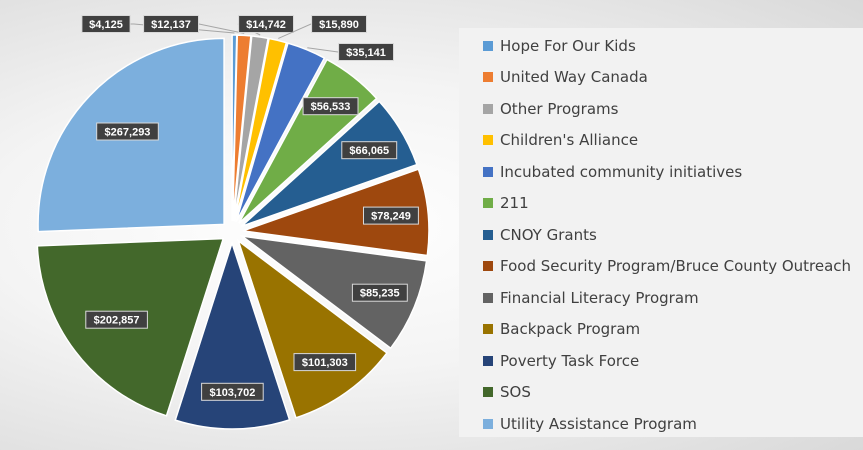 This screenshot has width=863, height=450. I want to click on data-label-children-s-alliance: $15,890, so click(339, 25).